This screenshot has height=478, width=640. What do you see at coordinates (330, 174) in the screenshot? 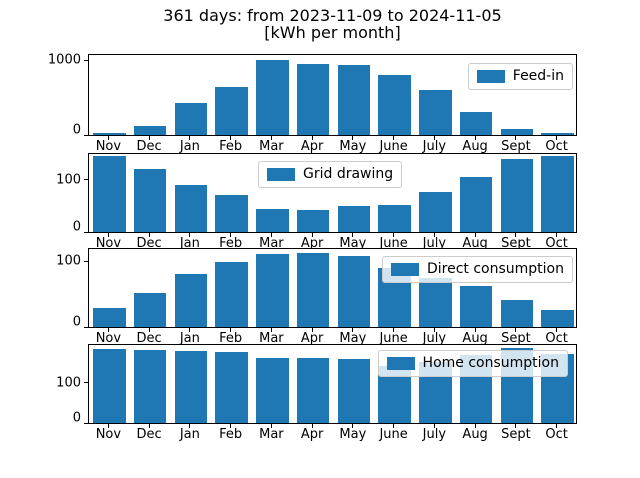
I see `legend-grid-drawing: Grid drawing` at bounding box center [330, 174].